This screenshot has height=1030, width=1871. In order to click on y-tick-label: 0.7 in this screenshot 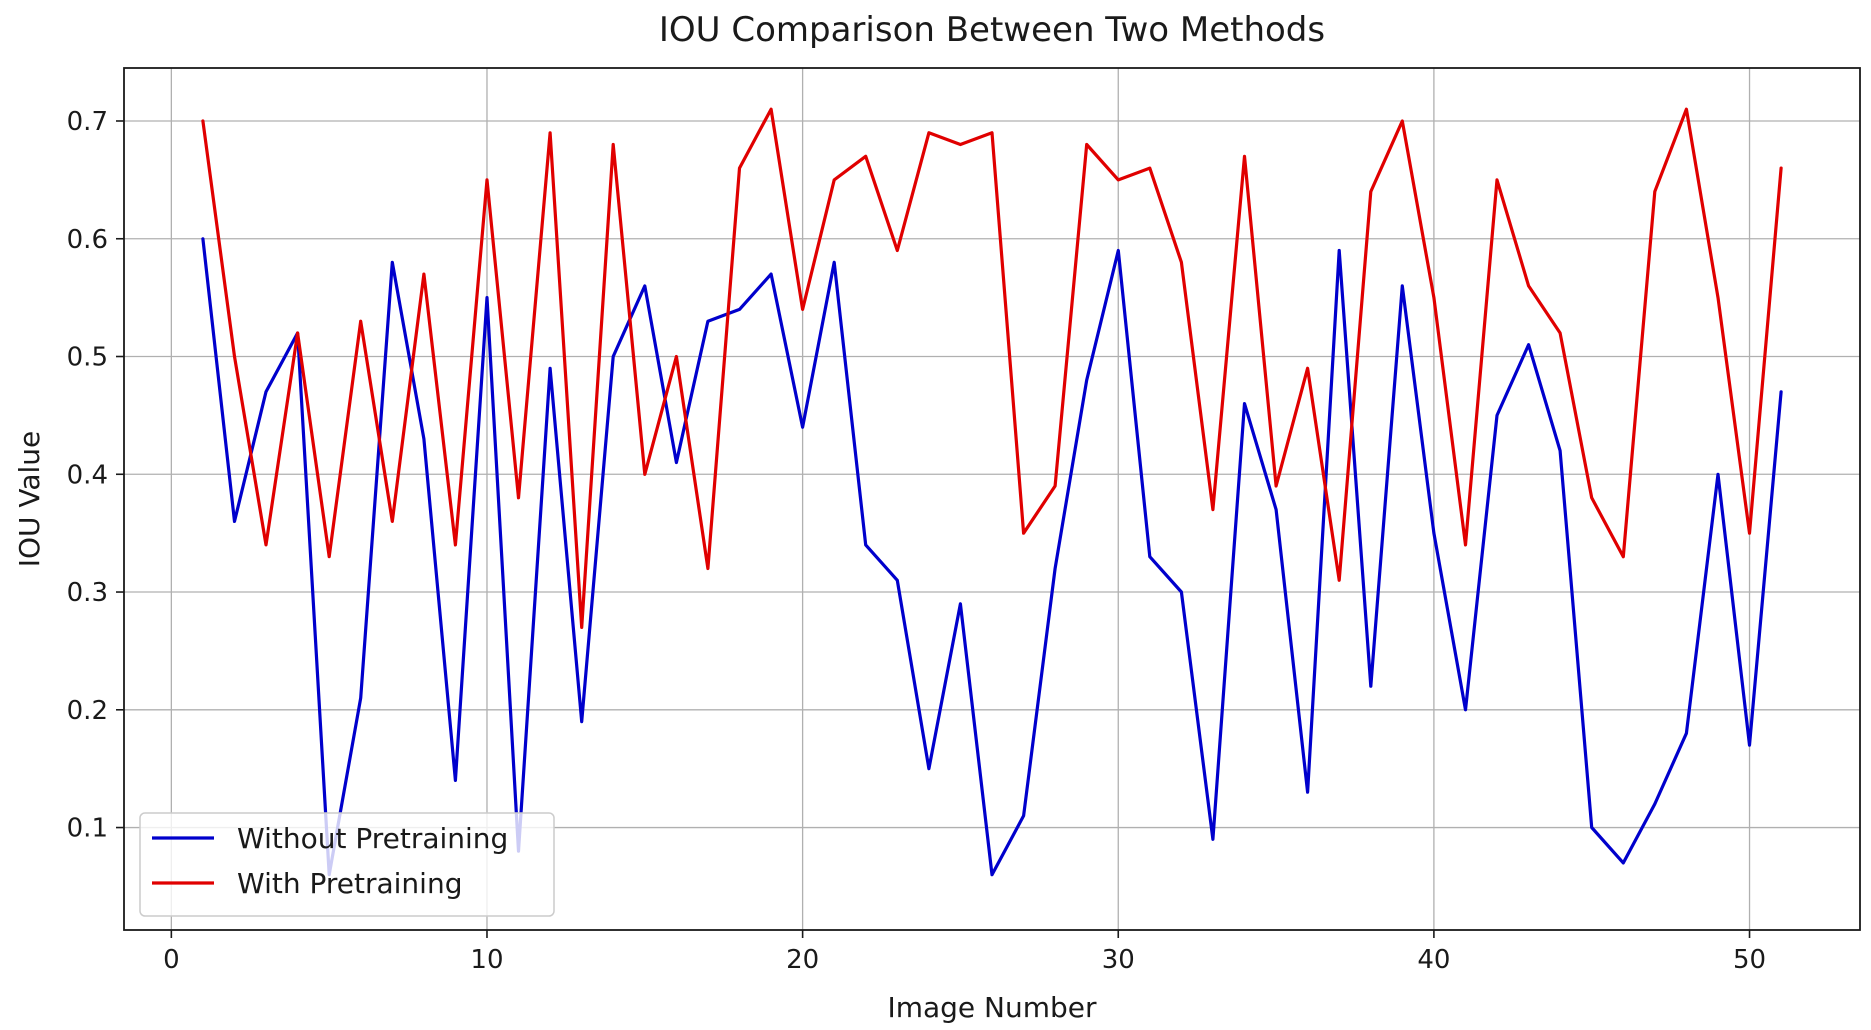, I will do `click(87, 122)`.